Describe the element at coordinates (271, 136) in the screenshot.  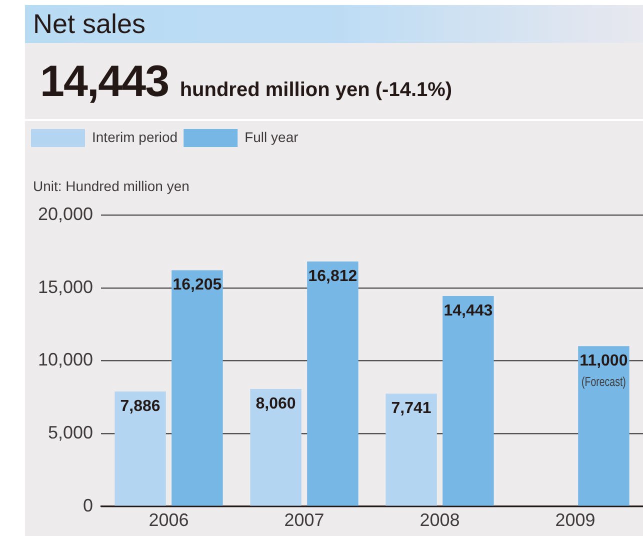
I see `legend-label: Full year` at that location.